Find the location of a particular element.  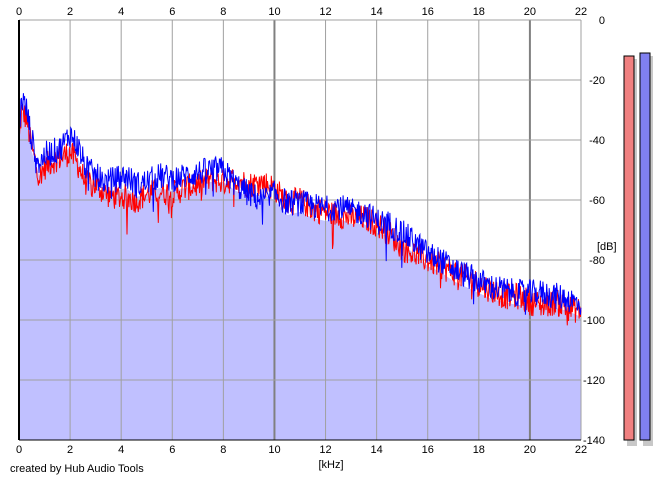

x-tick-label-bottom: 2 is located at coordinates (70, 450).